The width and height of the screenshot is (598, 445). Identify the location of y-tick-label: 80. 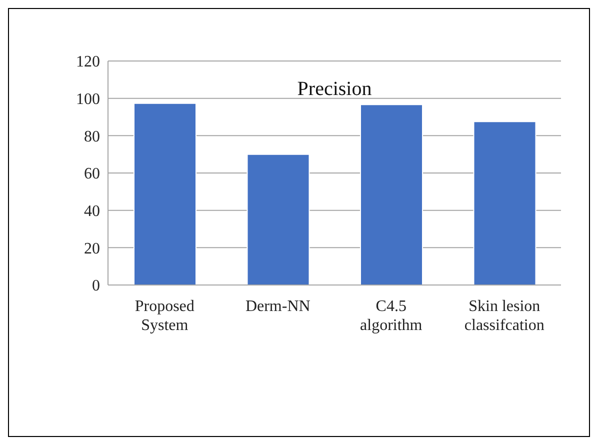
(92, 137).